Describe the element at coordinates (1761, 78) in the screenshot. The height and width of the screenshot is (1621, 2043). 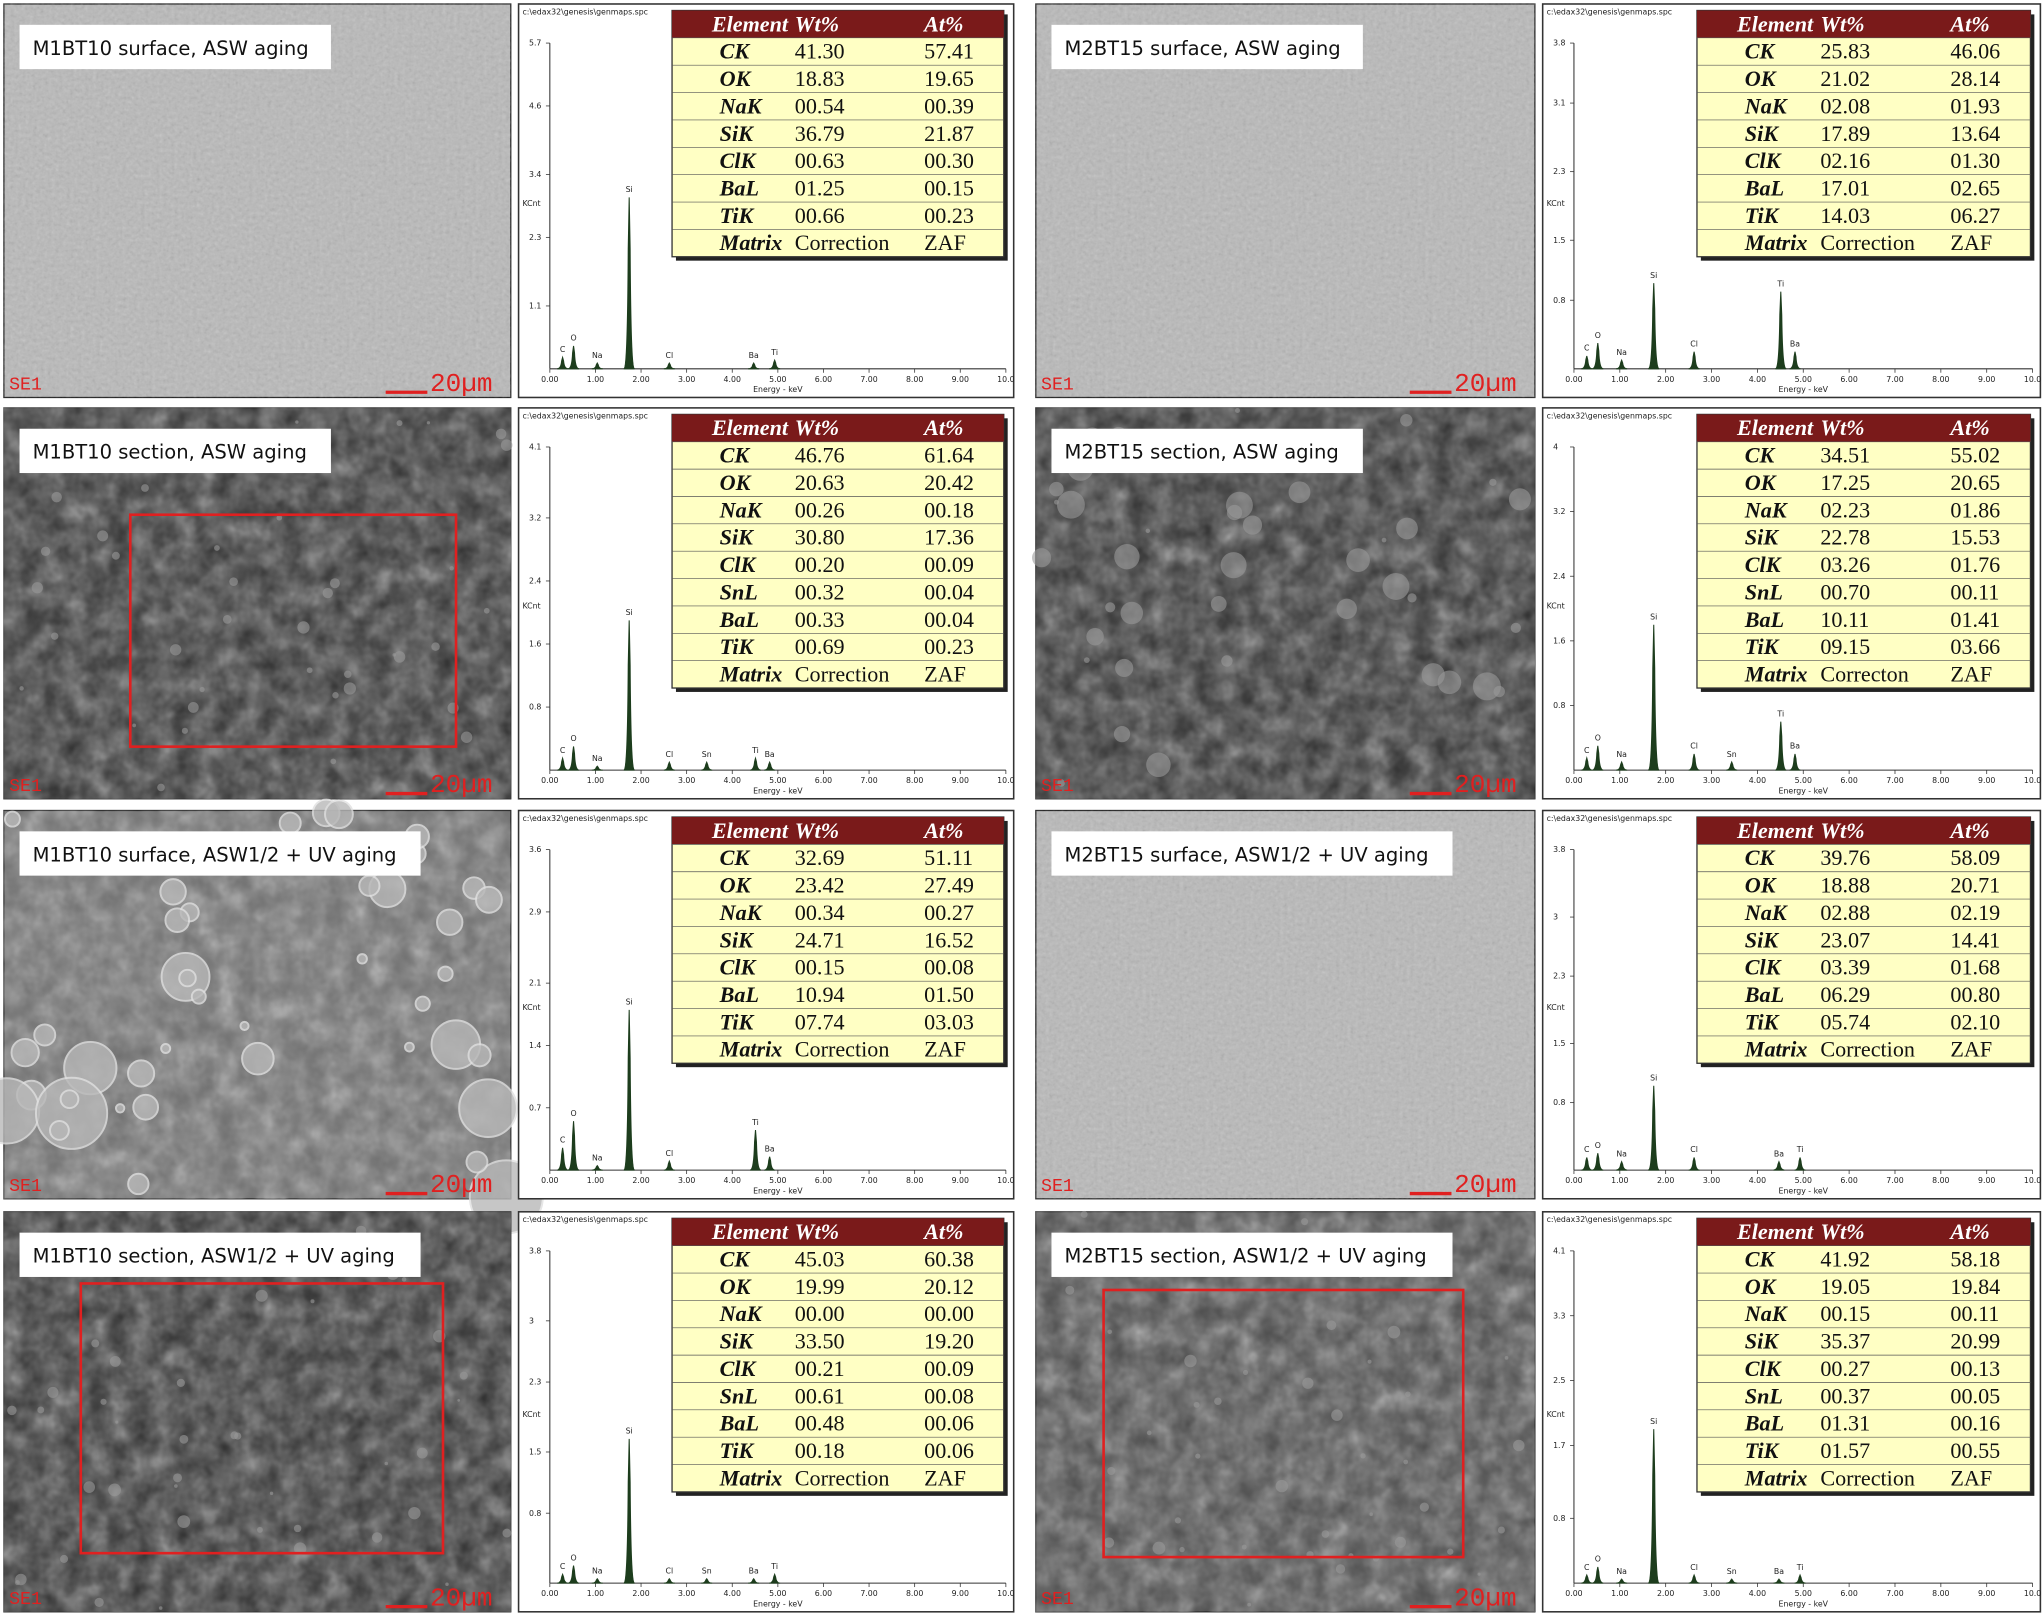
I see `element-name: OK` at that location.